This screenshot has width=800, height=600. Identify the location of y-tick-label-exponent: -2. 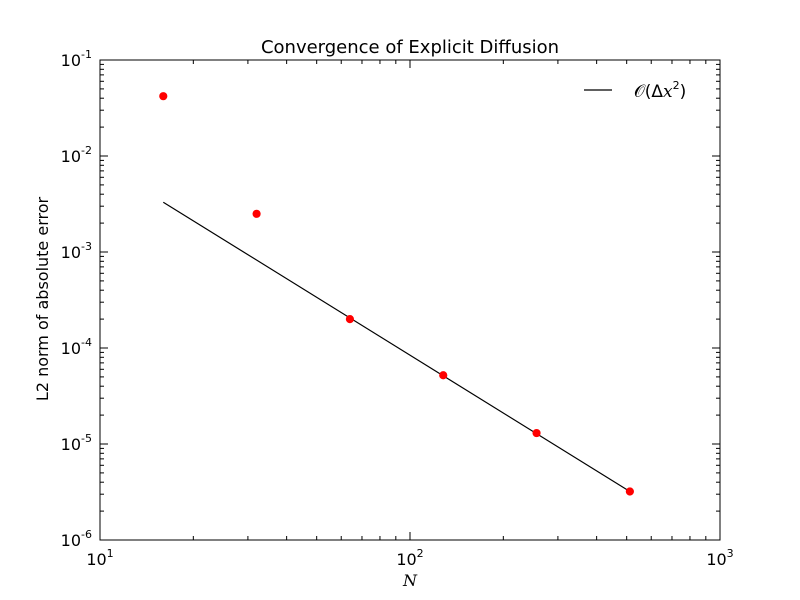
(86, 150).